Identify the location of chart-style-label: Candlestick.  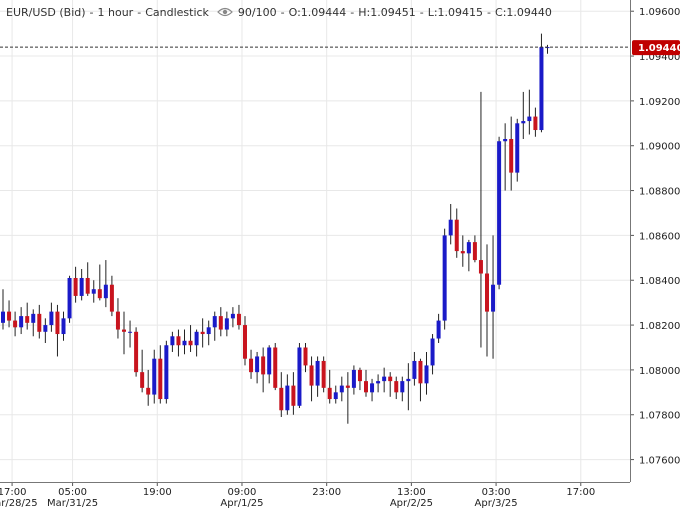
(177, 12).